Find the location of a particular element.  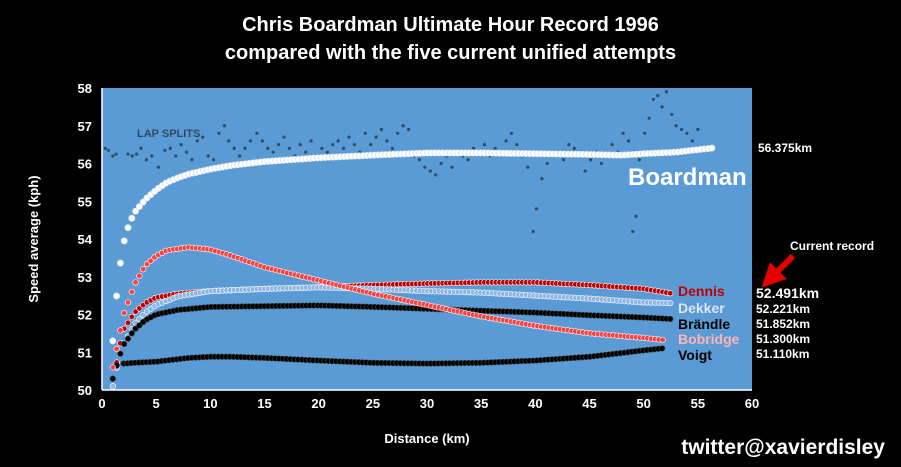

current-record-arrow is located at coordinates (778, 270).